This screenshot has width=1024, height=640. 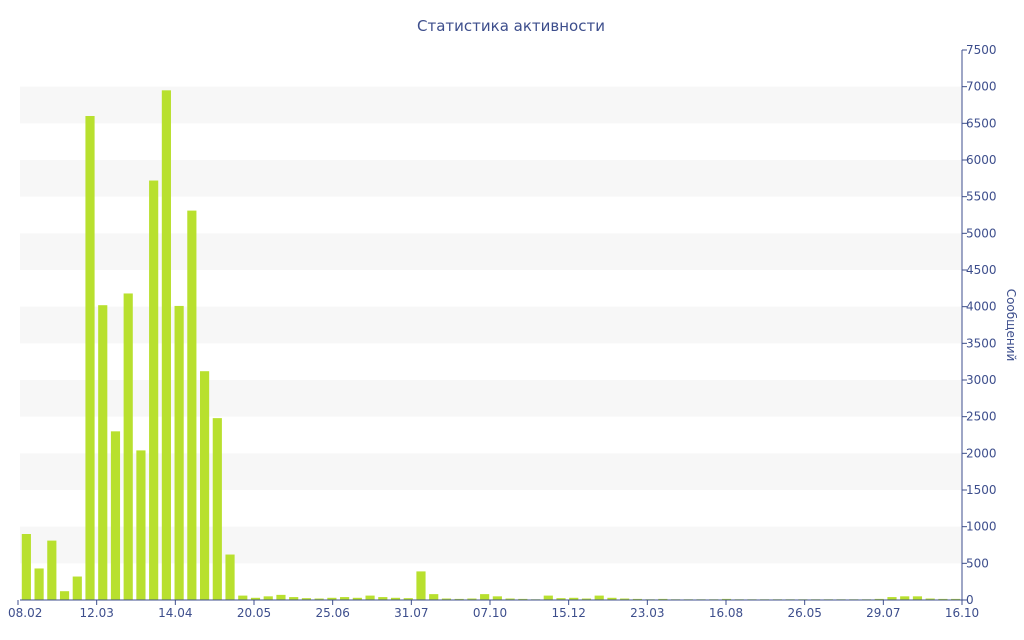 What do you see at coordinates (1011, 325) in the screenshot?
I see `y-axis-label: Сообщений` at bounding box center [1011, 325].